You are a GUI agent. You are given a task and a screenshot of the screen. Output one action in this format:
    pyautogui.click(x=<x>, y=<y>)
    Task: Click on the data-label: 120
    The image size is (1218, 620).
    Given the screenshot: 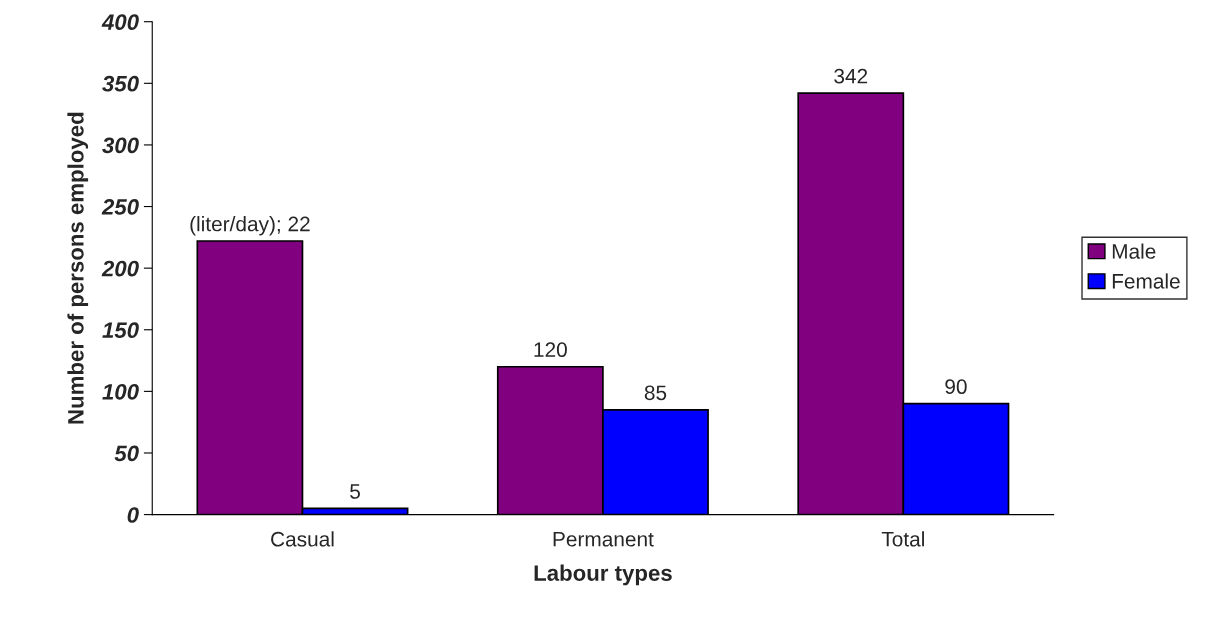 What is the action you would take?
    pyautogui.click(x=550, y=350)
    